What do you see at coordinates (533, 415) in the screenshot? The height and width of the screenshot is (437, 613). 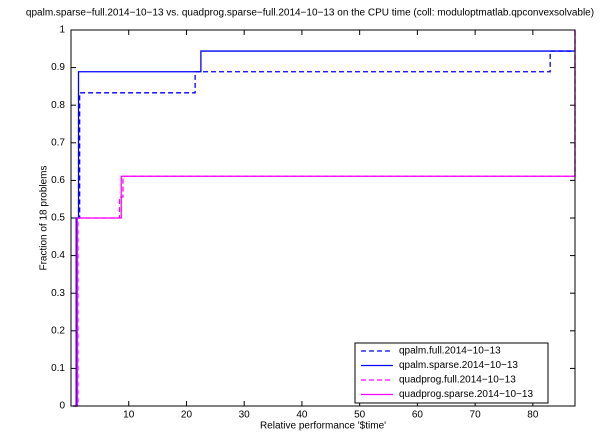 I see `x-tick-label: 80` at bounding box center [533, 415].